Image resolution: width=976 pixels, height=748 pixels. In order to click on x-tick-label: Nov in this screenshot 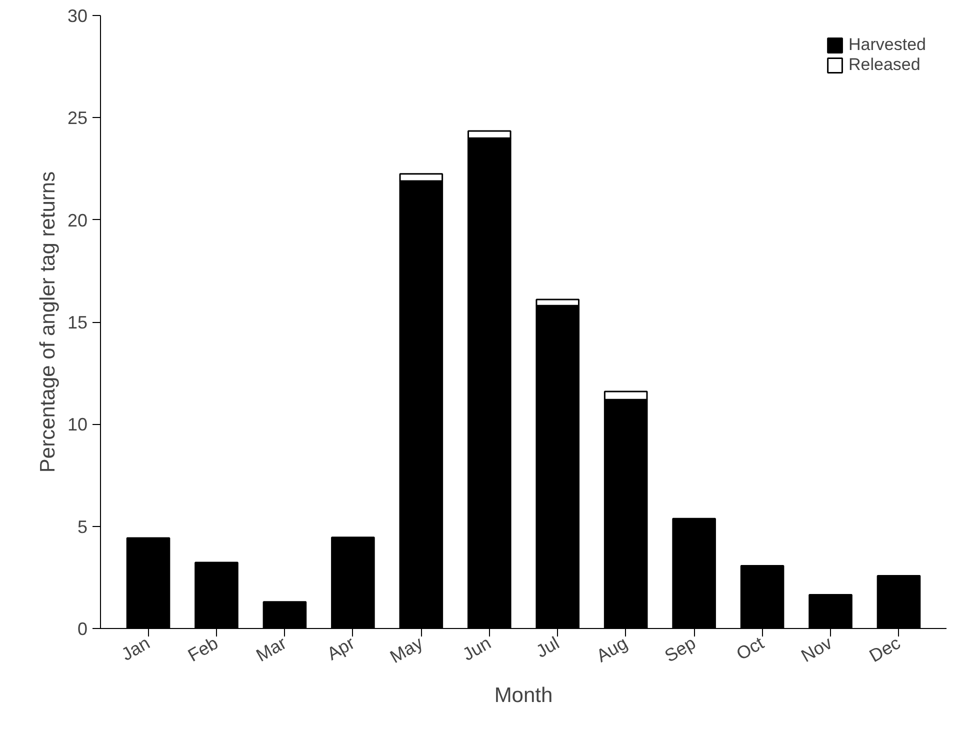, I will do `click(817, 649)`.